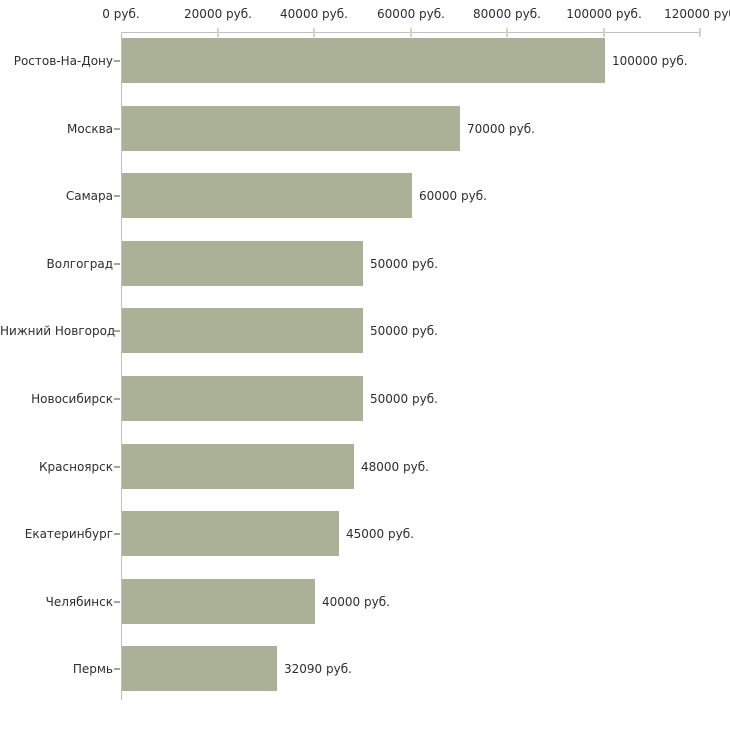 The height and width of the screenshot is (730, 730). What do you see at coordinates (58, 331) in the screenshot?
I see `category-label: Нижний Новгород` at bounding box center [58, 331].